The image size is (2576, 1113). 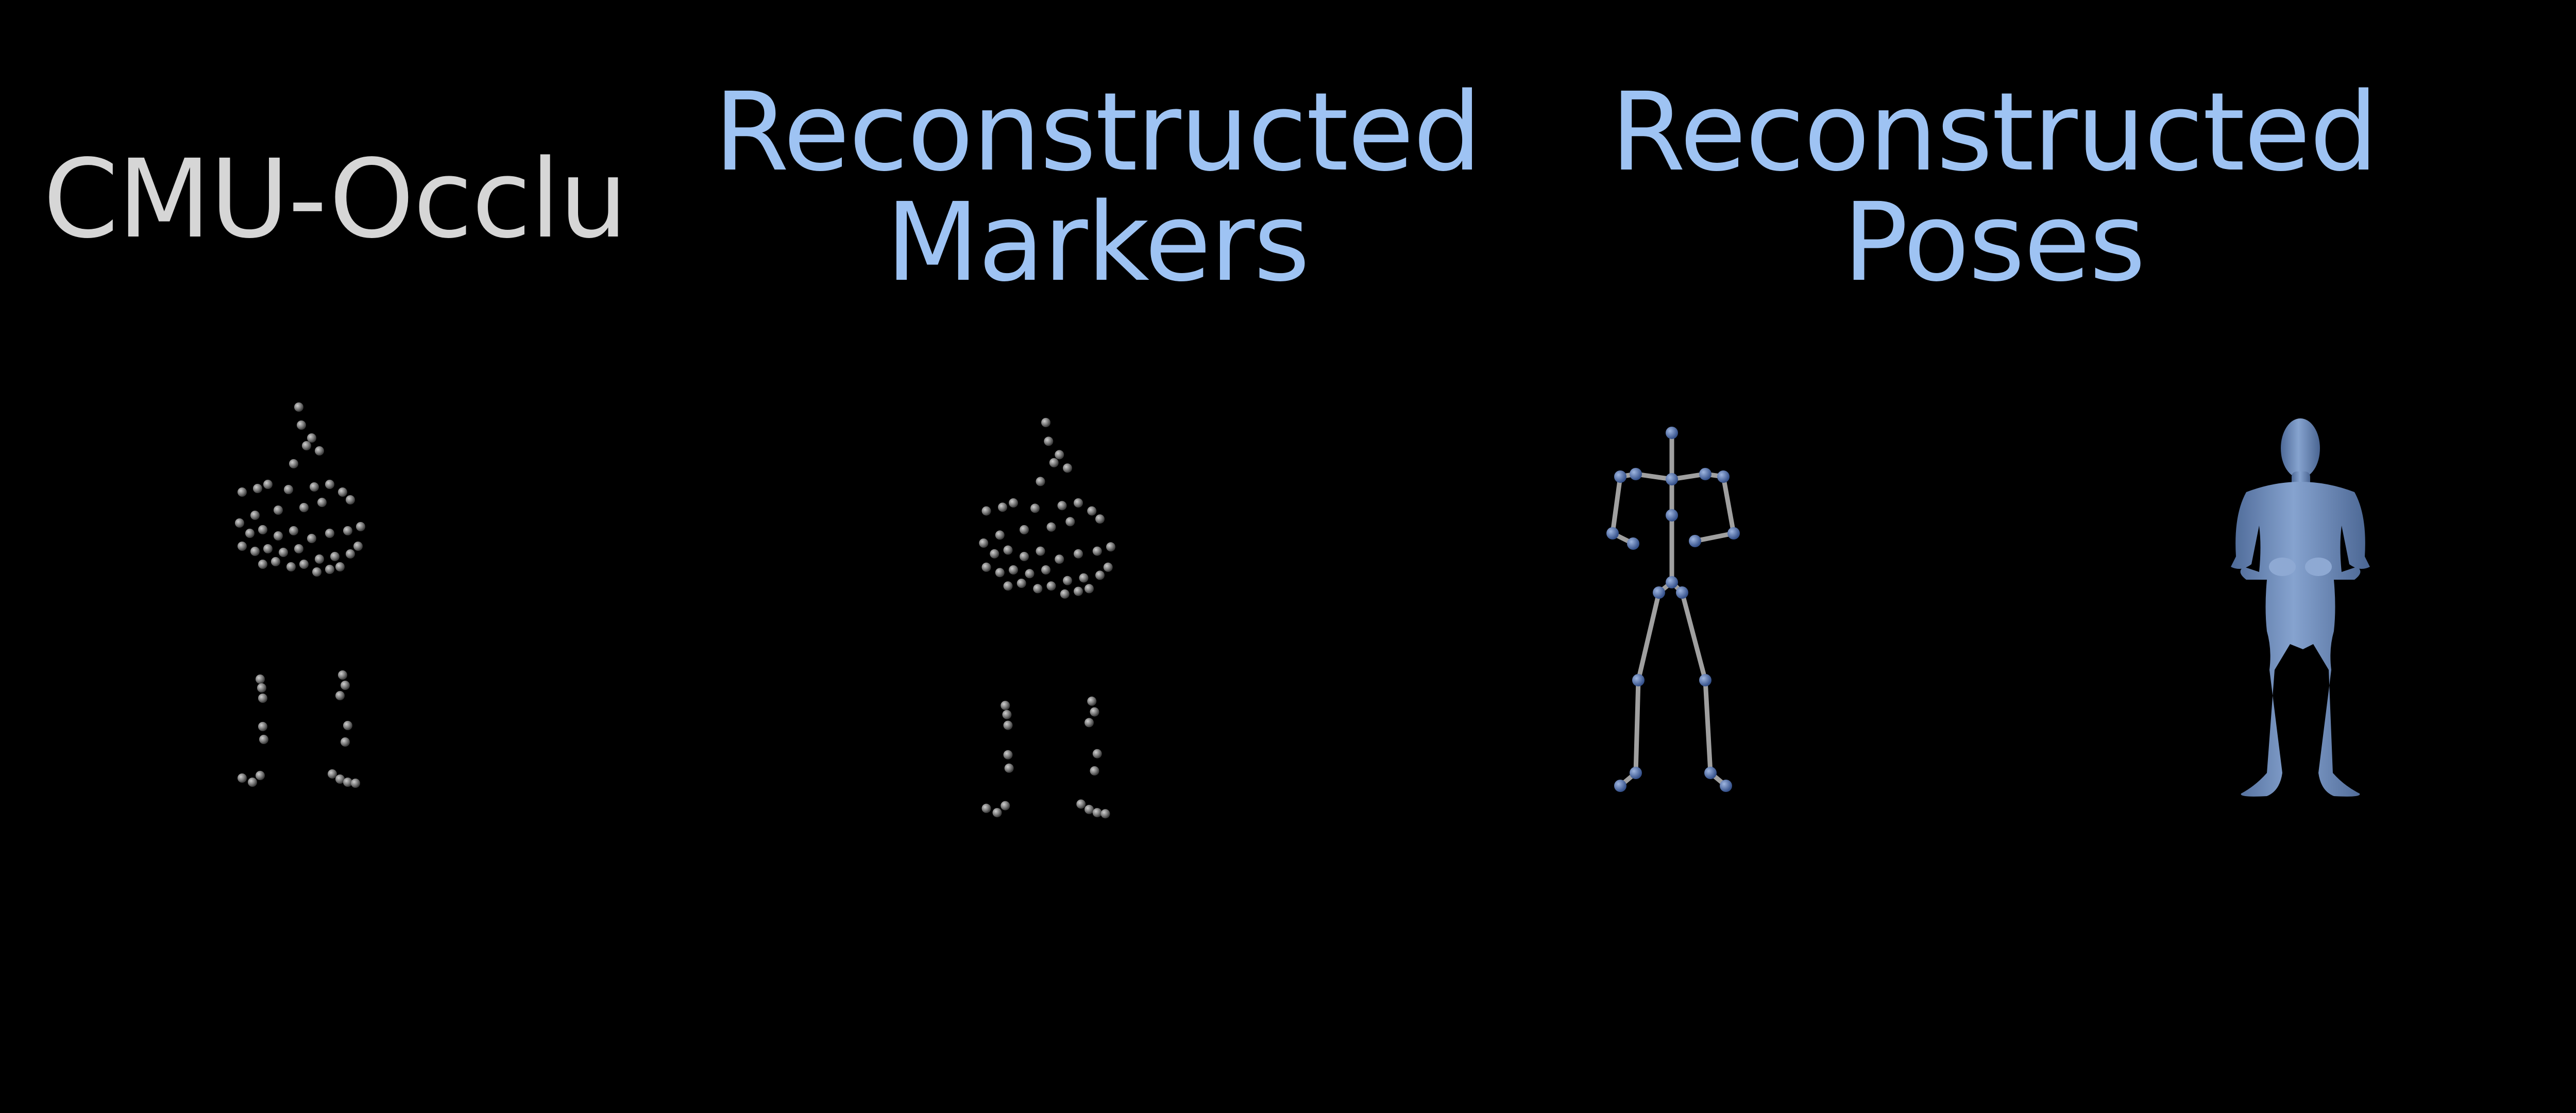 I want to click on panel-title-input: CMU-Occlu, so click(x=335, y=199).